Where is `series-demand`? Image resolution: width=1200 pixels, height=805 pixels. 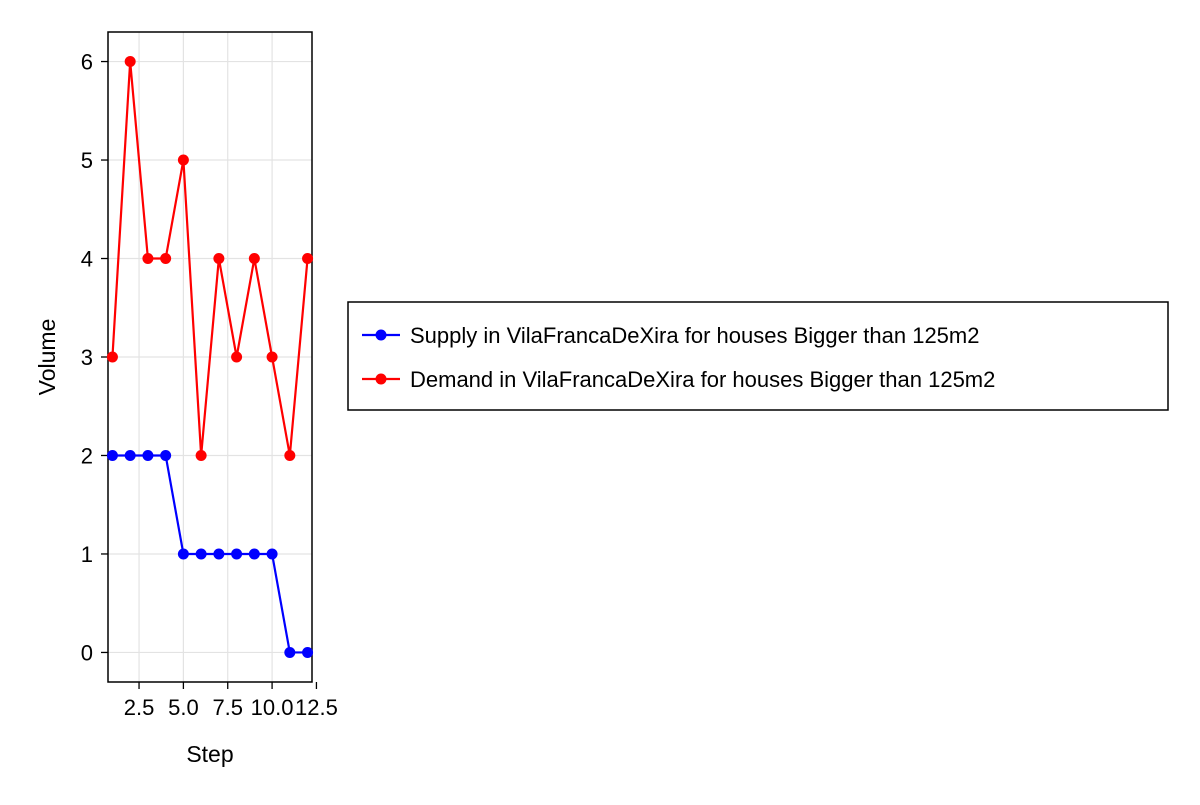 series-demand is located at coordinates (210, 258).